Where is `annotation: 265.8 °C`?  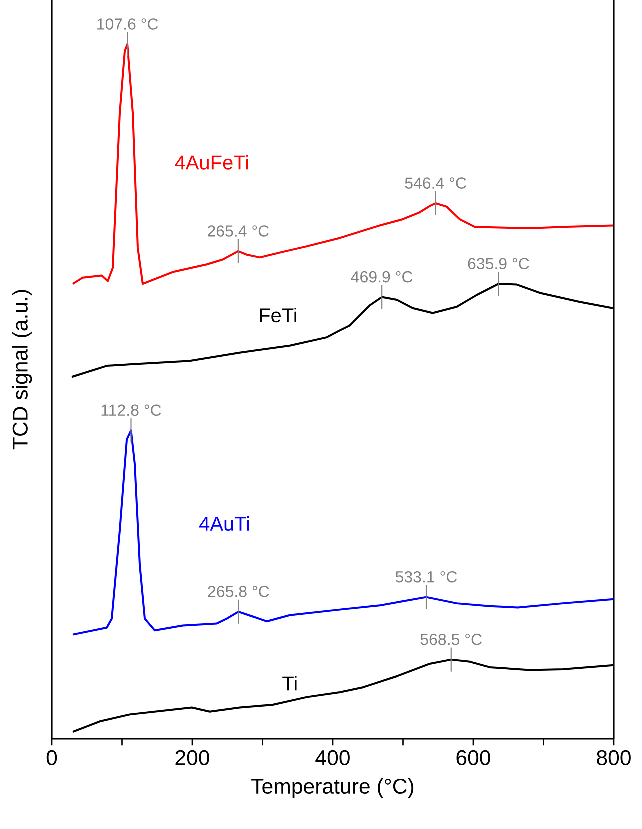
annotation: 265.8 °C is located at coordinates (239, 592).